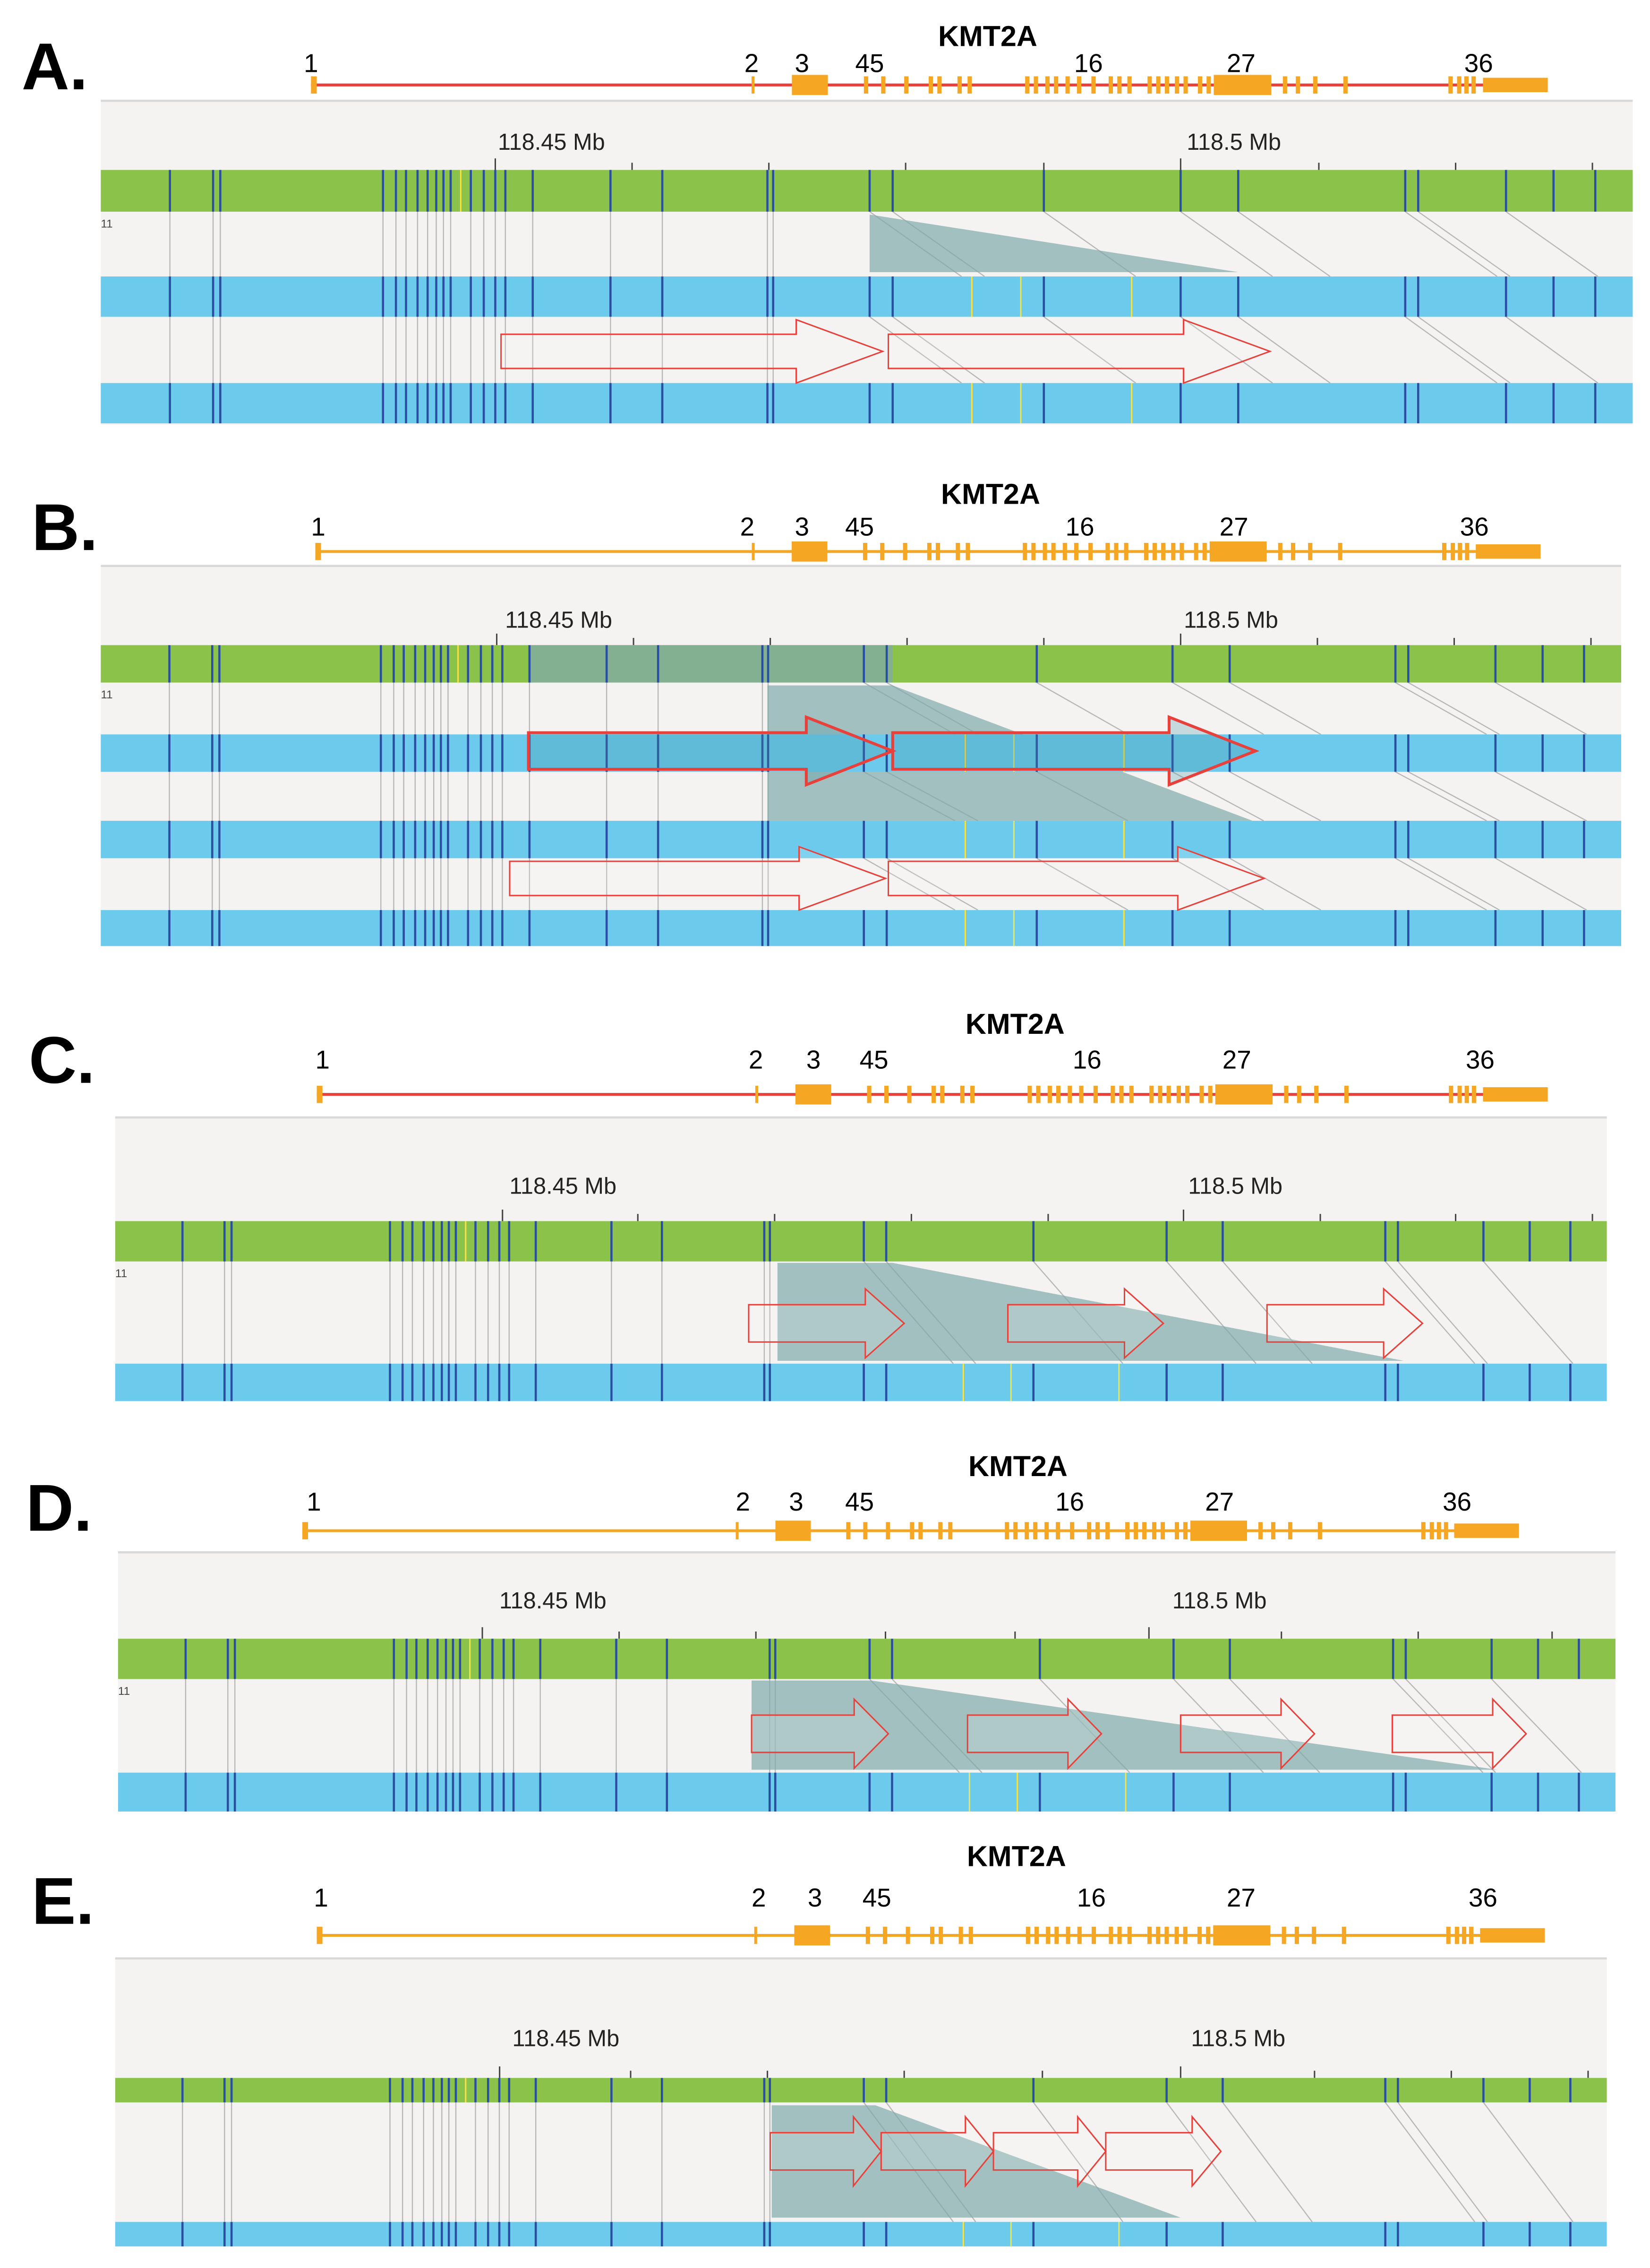 The height and width of the screenshot is (2268, 1650). Describe the element at coordinates (747, 526) in the screenshot. I see `exon-number-label: 2` at that location.